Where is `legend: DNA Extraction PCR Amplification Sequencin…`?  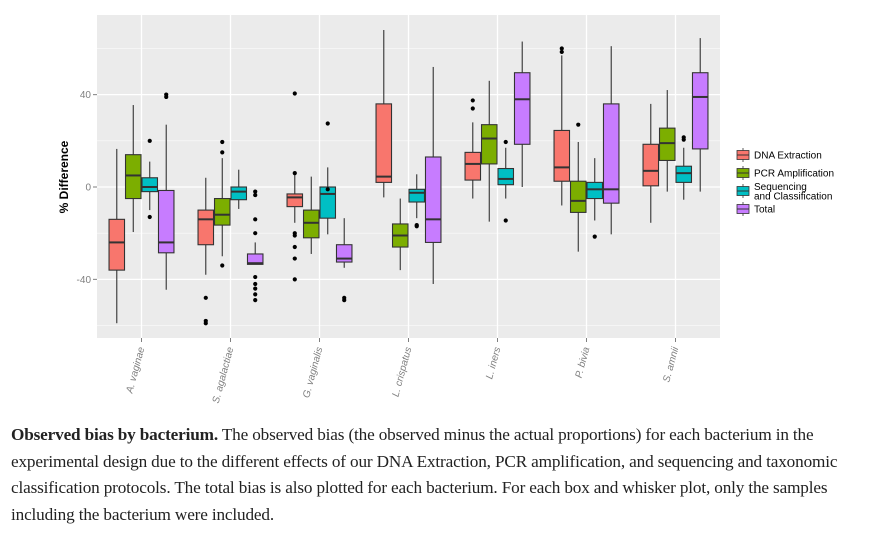 legend: DNA Extraction PCR Amplification Sequencin… is located at coordinates (785, 182).